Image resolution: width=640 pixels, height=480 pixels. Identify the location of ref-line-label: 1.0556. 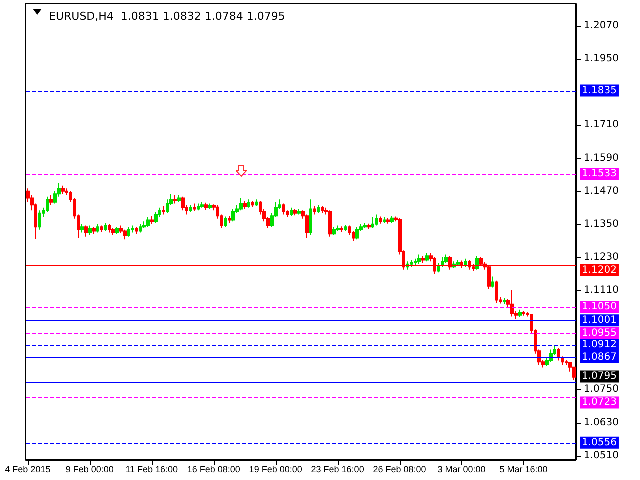
(599, 442).